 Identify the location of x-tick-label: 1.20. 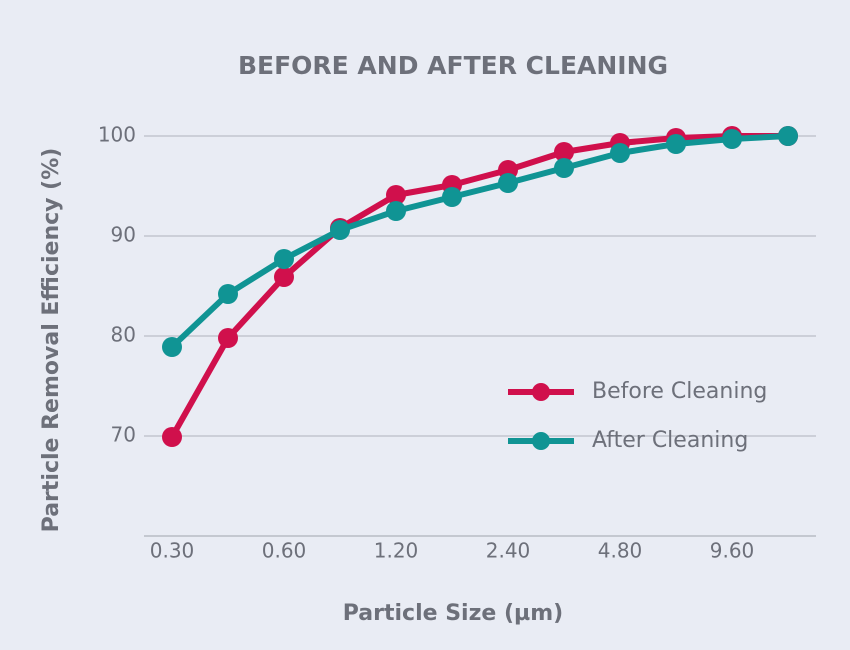
(396, 551).